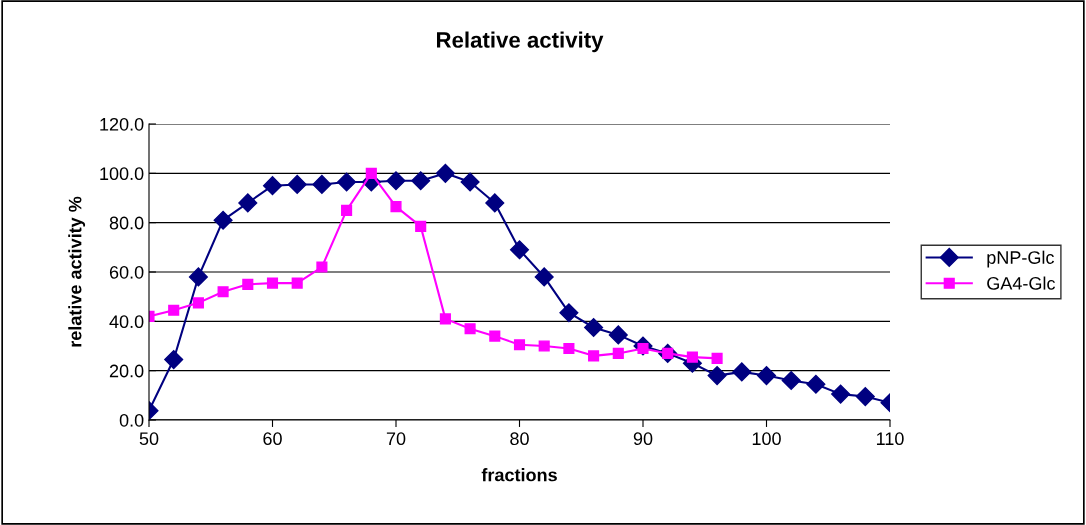 The width and height of the screenshot is (1086, 525). I want to click on x-tick-label: 50, so click(149, 439).